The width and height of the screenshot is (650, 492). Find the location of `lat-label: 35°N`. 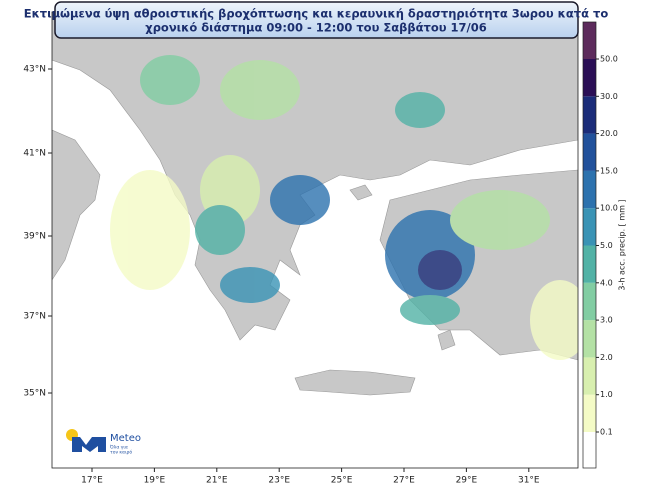

lat-label: 35°N is located at coordinates (34, 394).